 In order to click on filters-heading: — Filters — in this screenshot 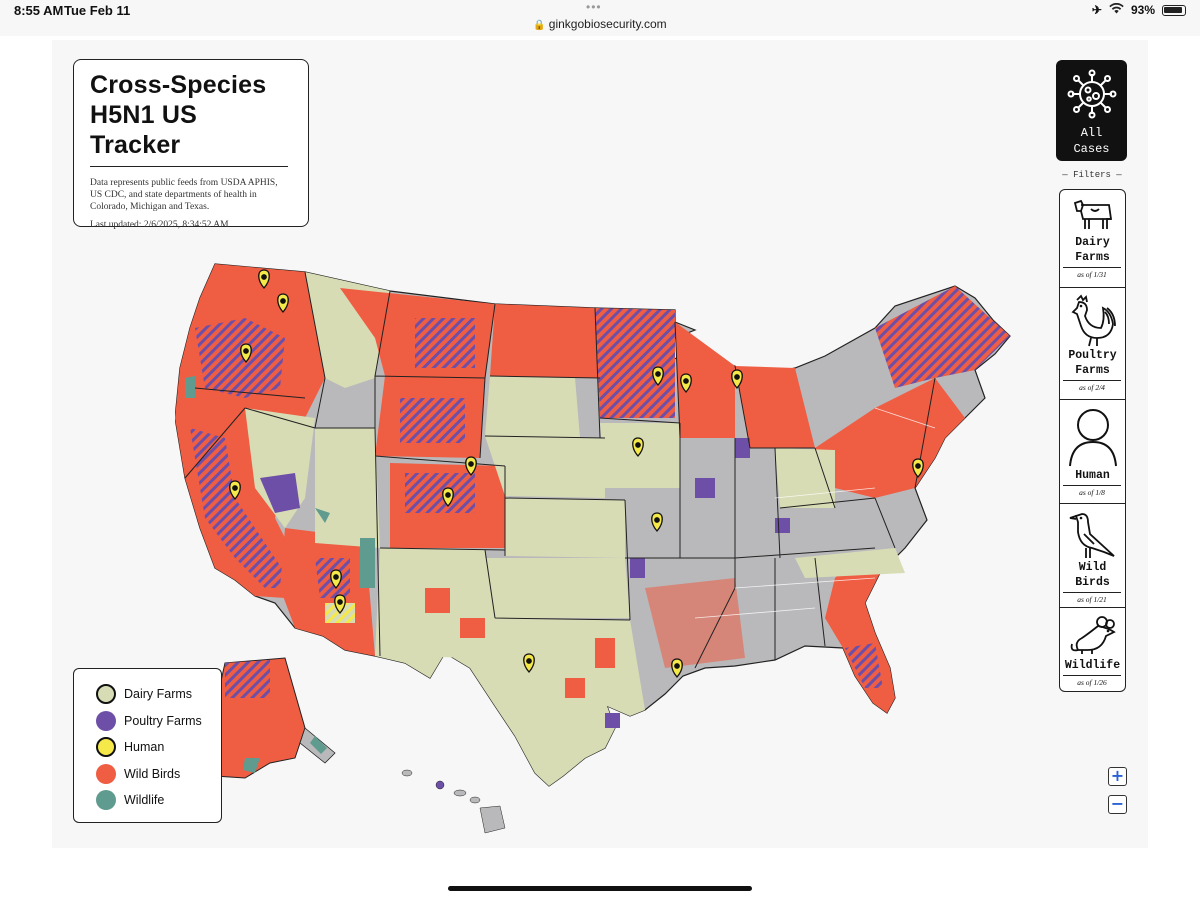, I will do `click(1092, 175)`.